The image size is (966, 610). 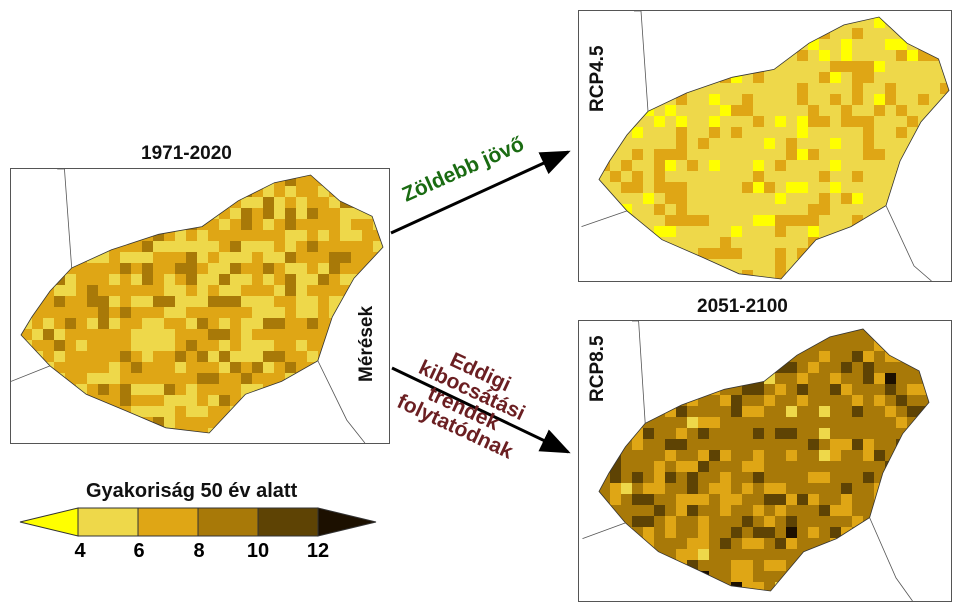 I want to click on country-border, so click(x=764, y=460).